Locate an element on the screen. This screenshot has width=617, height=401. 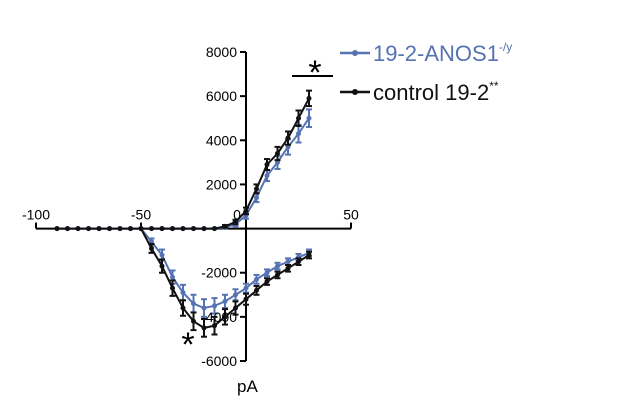
legend-item-control: control 19-2** is located at coordinates (419, 92).